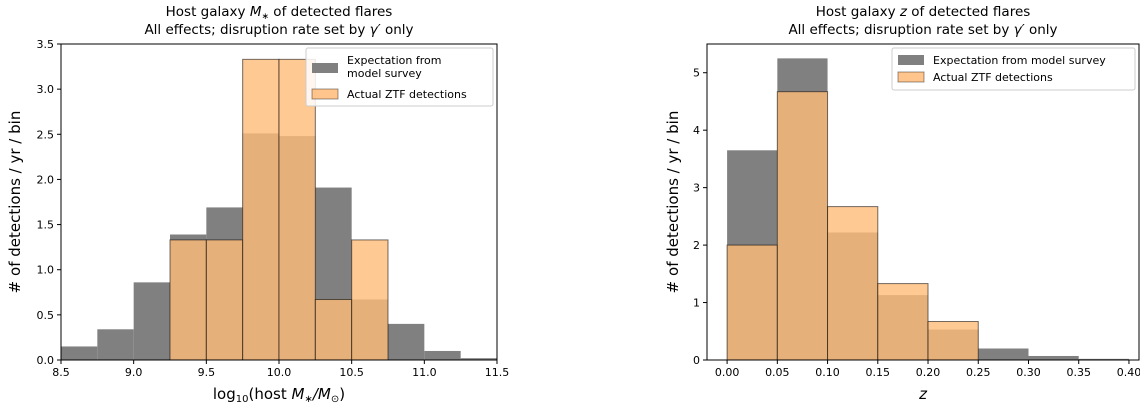 The image size is (1140, 409). I want to click on mass-legend-label-ztf: Actual ZTF detections, so click(407, 94).